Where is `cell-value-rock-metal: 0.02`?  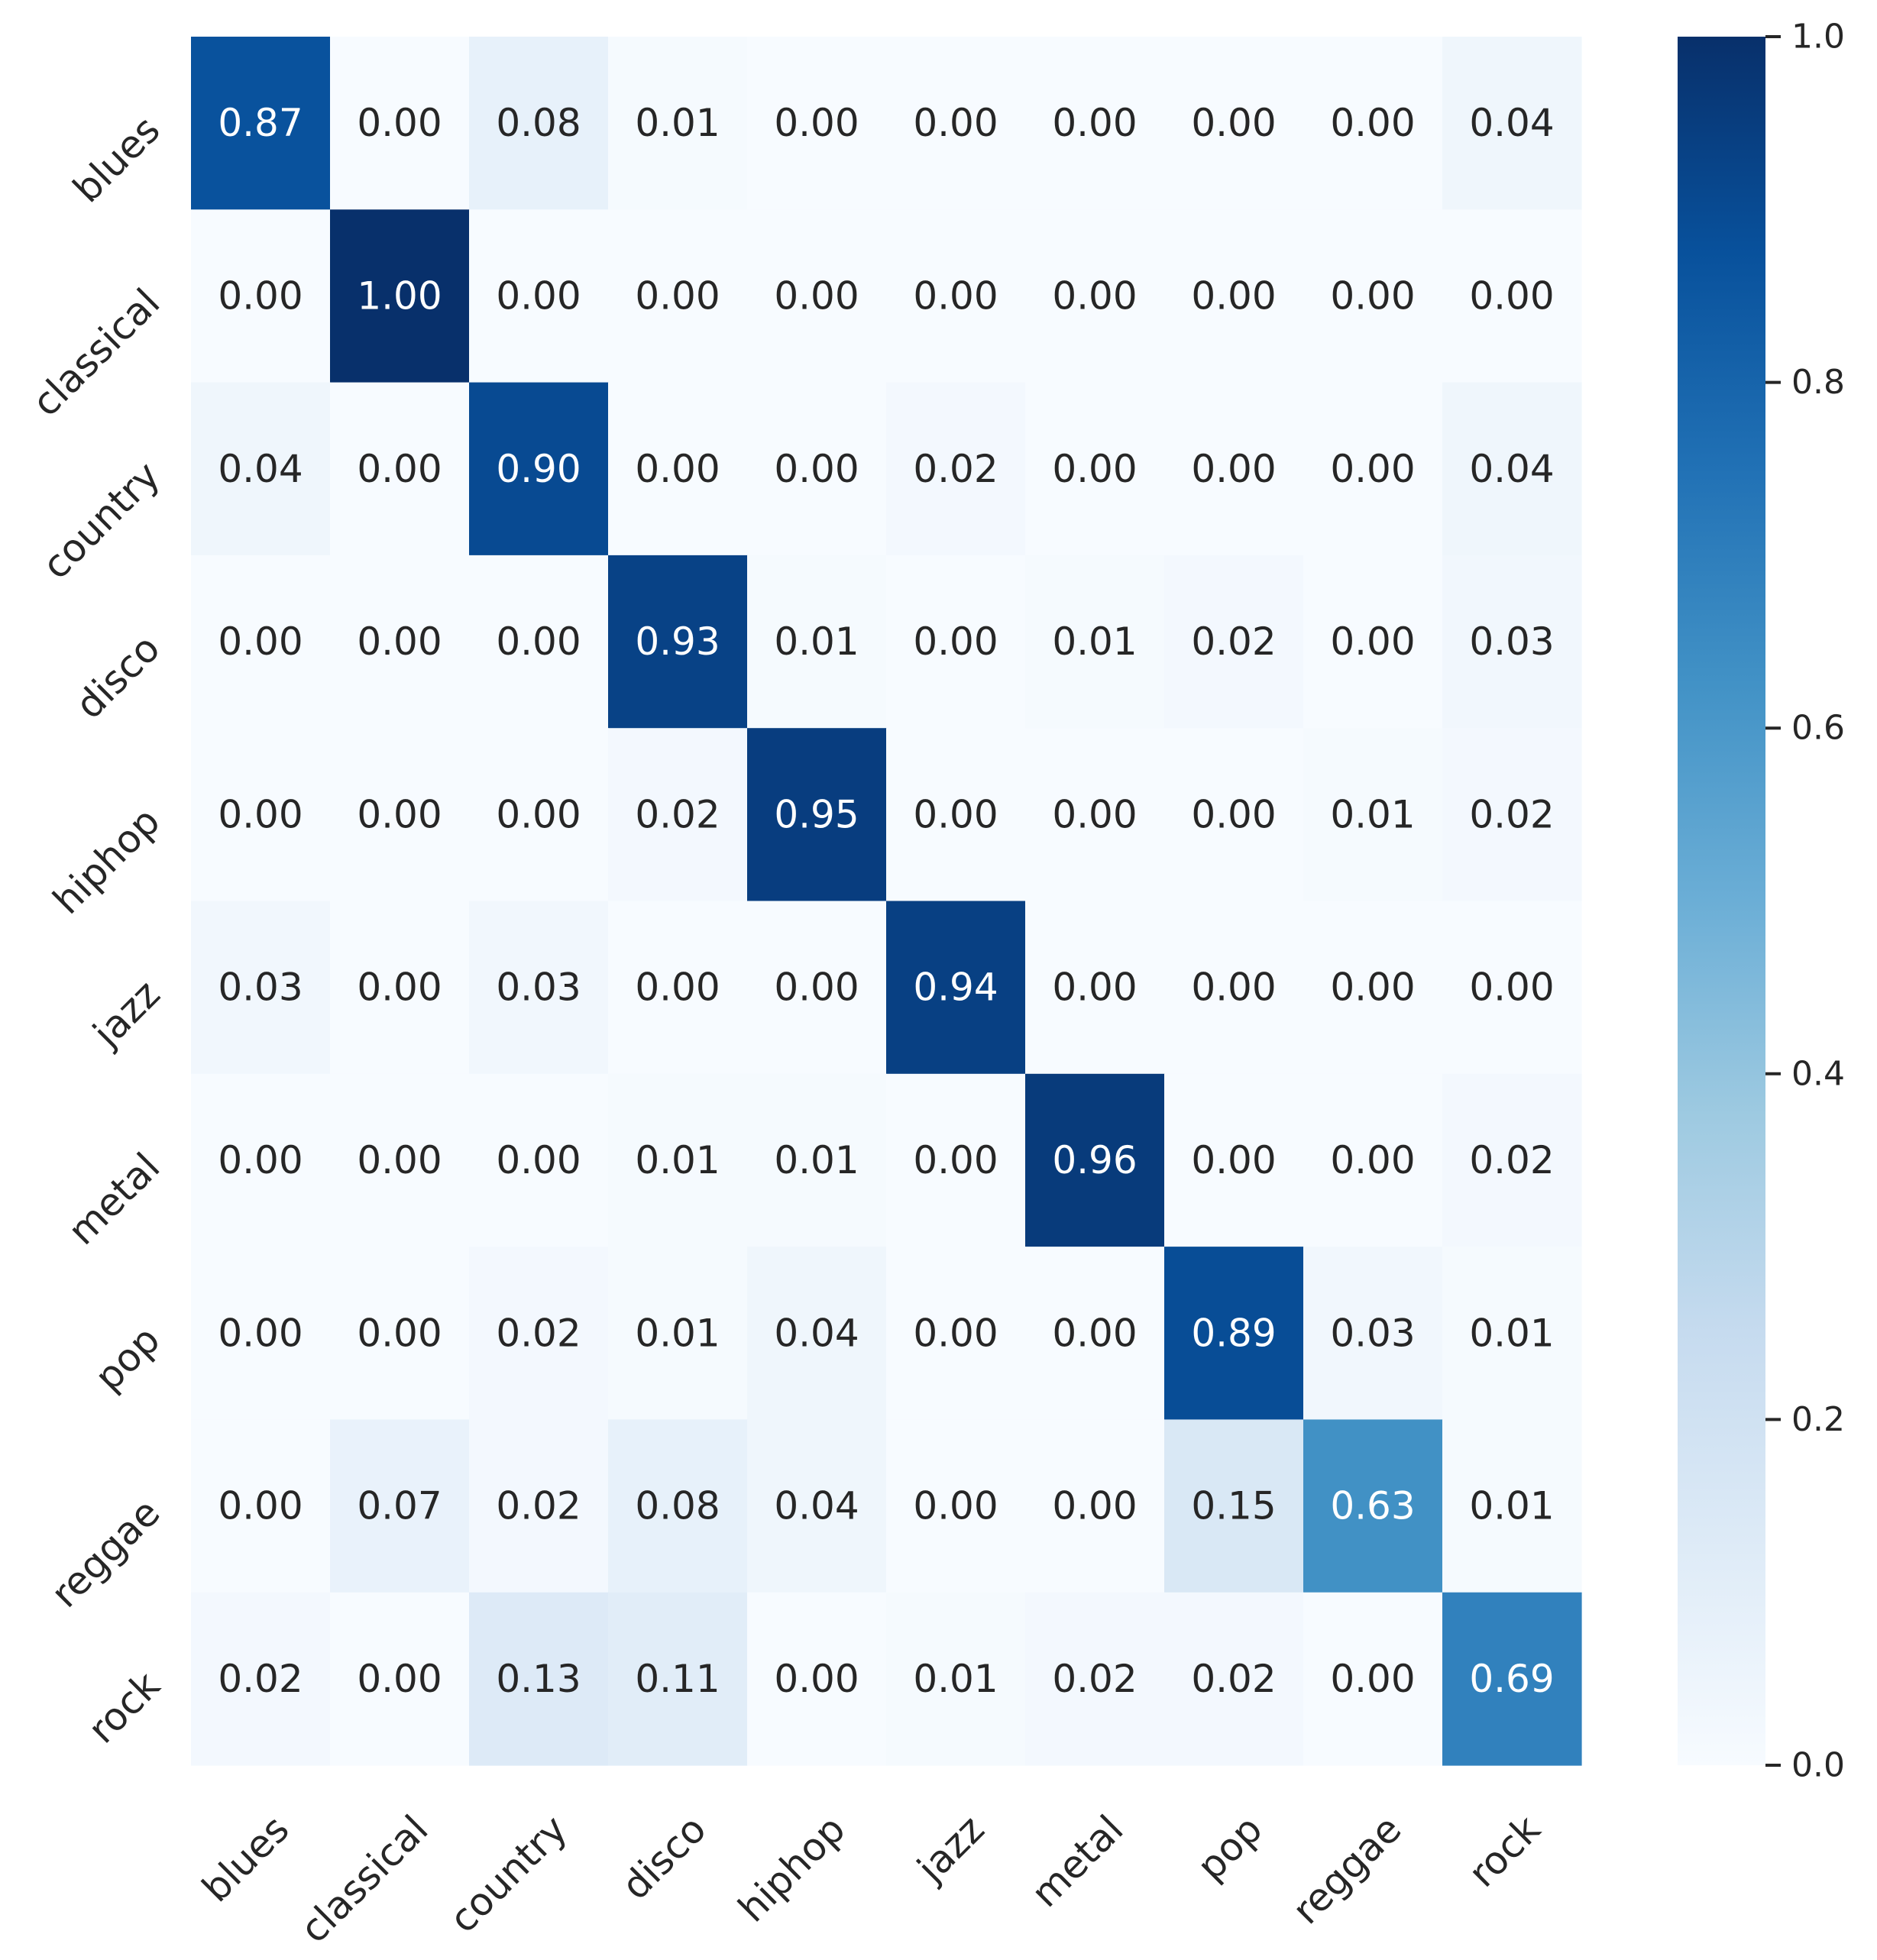
cell-value-rock-metal: 0.02 is located at coordinates (1094, 1679).